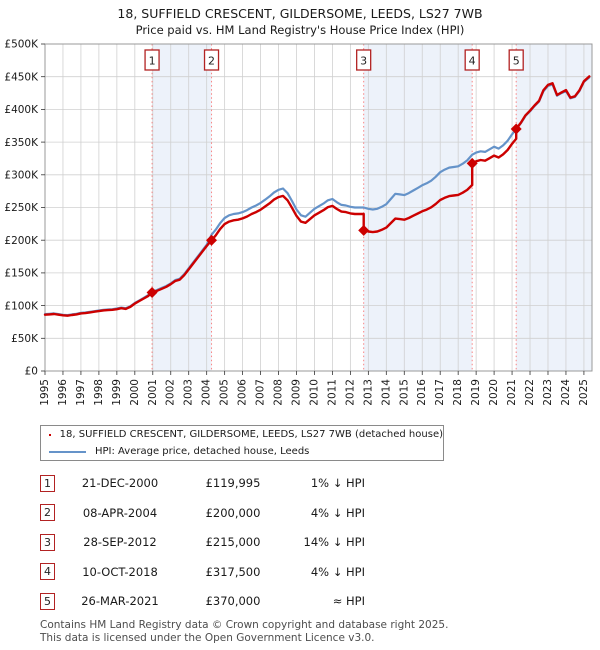  What do you see at coordinates (348, 601) in the screenshot?
I see `sale-vs-hpi: ≈ HPI` at bounding box center [348, 601].